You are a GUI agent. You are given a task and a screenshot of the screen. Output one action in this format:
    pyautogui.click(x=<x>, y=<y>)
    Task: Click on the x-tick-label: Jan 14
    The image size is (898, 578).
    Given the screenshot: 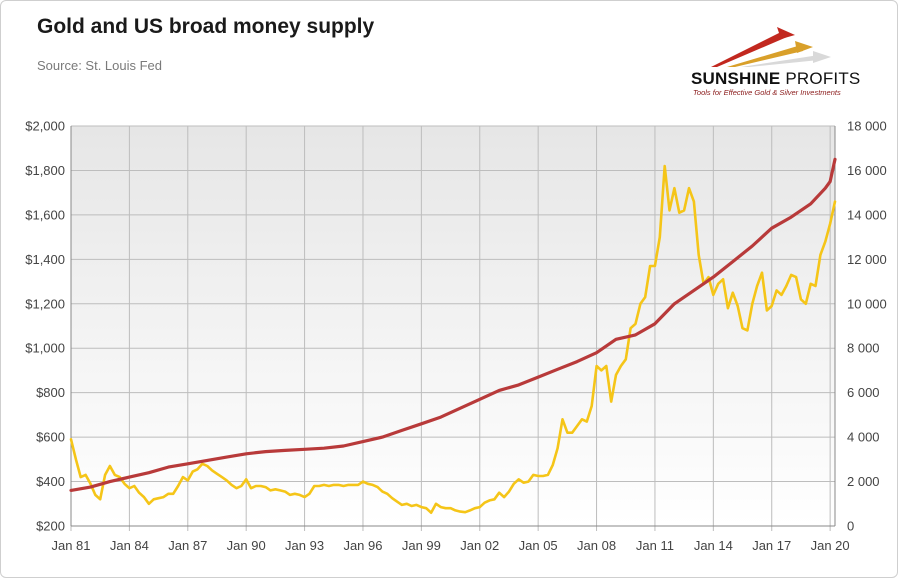 What is the action you would take?
    pyautogui.click(x=713, y=545)
    